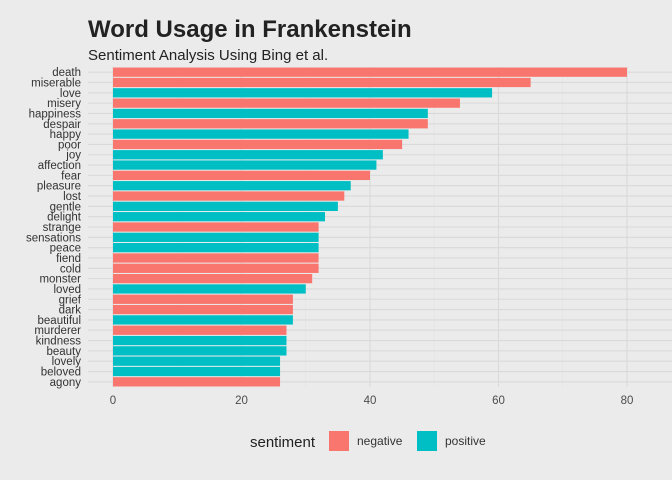  What do you see at coordinates (427, 441) in the screenshot?
I see `legend-swatch-positive` at bounding box center [427, 441].